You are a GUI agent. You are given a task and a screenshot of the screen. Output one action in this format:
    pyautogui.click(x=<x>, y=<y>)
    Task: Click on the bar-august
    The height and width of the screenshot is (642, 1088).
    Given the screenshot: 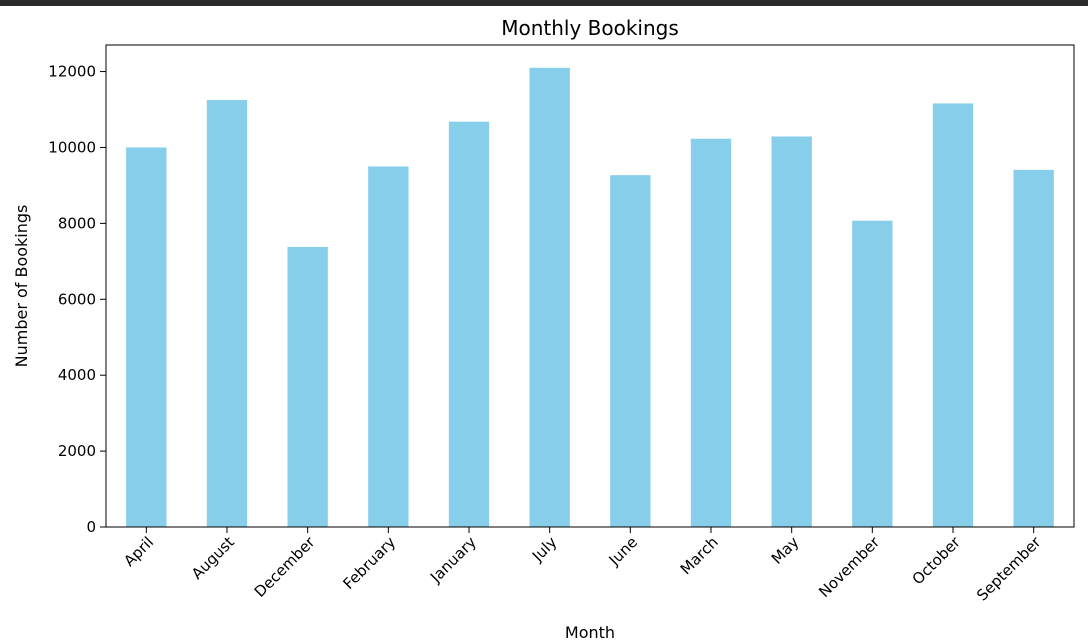 What is the action you would take?
    pyautogui.click(x=227, y=313)
    